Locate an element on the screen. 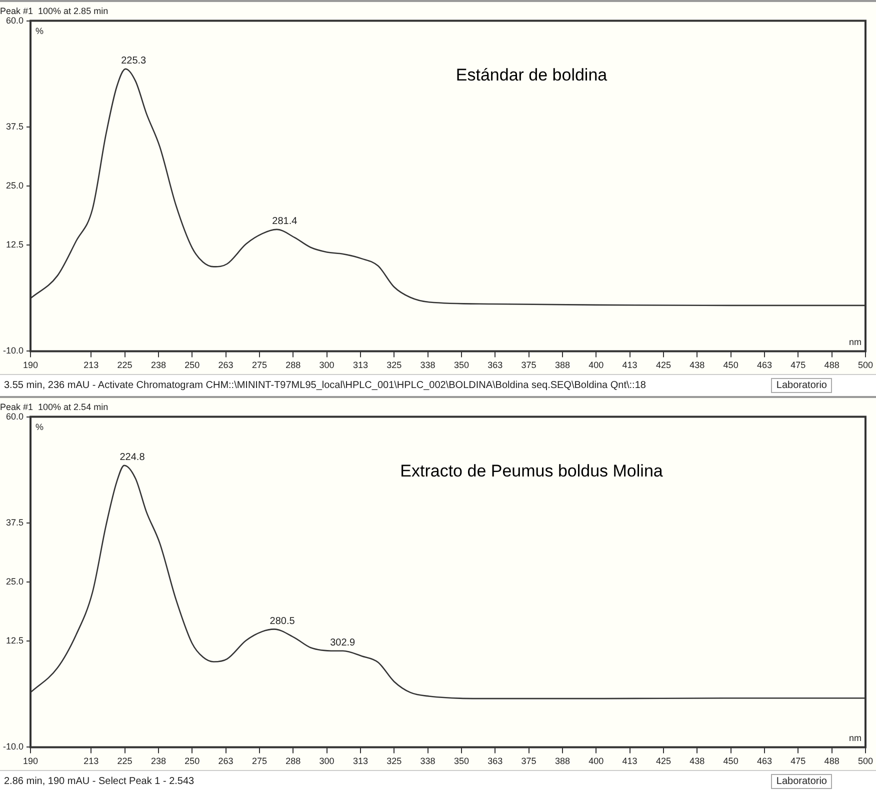 The height and width of the screenshot is (801, 876). text: 2.86 min, 190 mAU - Select Peak 1 - 2.543 is located at coordinates (99, 781).